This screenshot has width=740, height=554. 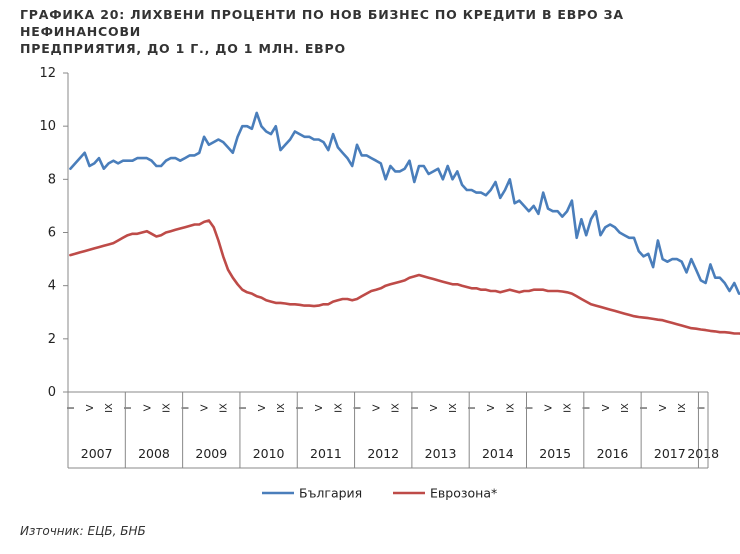 I want to click on year-label: 2013, so click(x=441, y=453).